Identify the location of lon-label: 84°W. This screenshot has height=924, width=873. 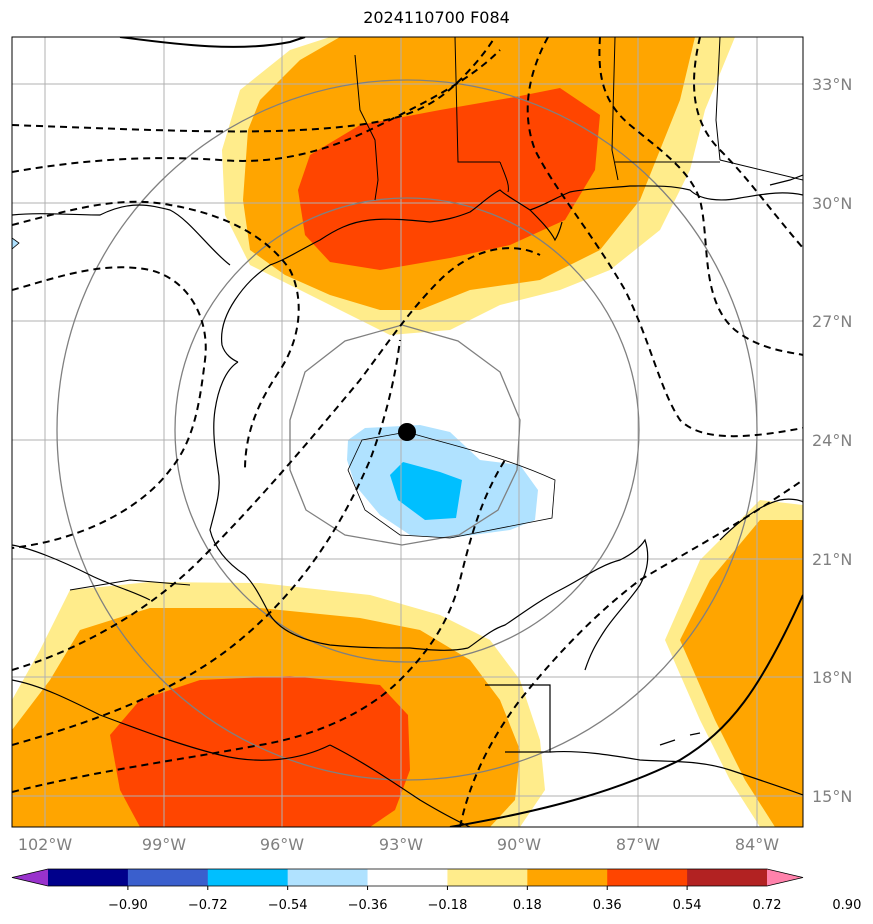
(757, 844).